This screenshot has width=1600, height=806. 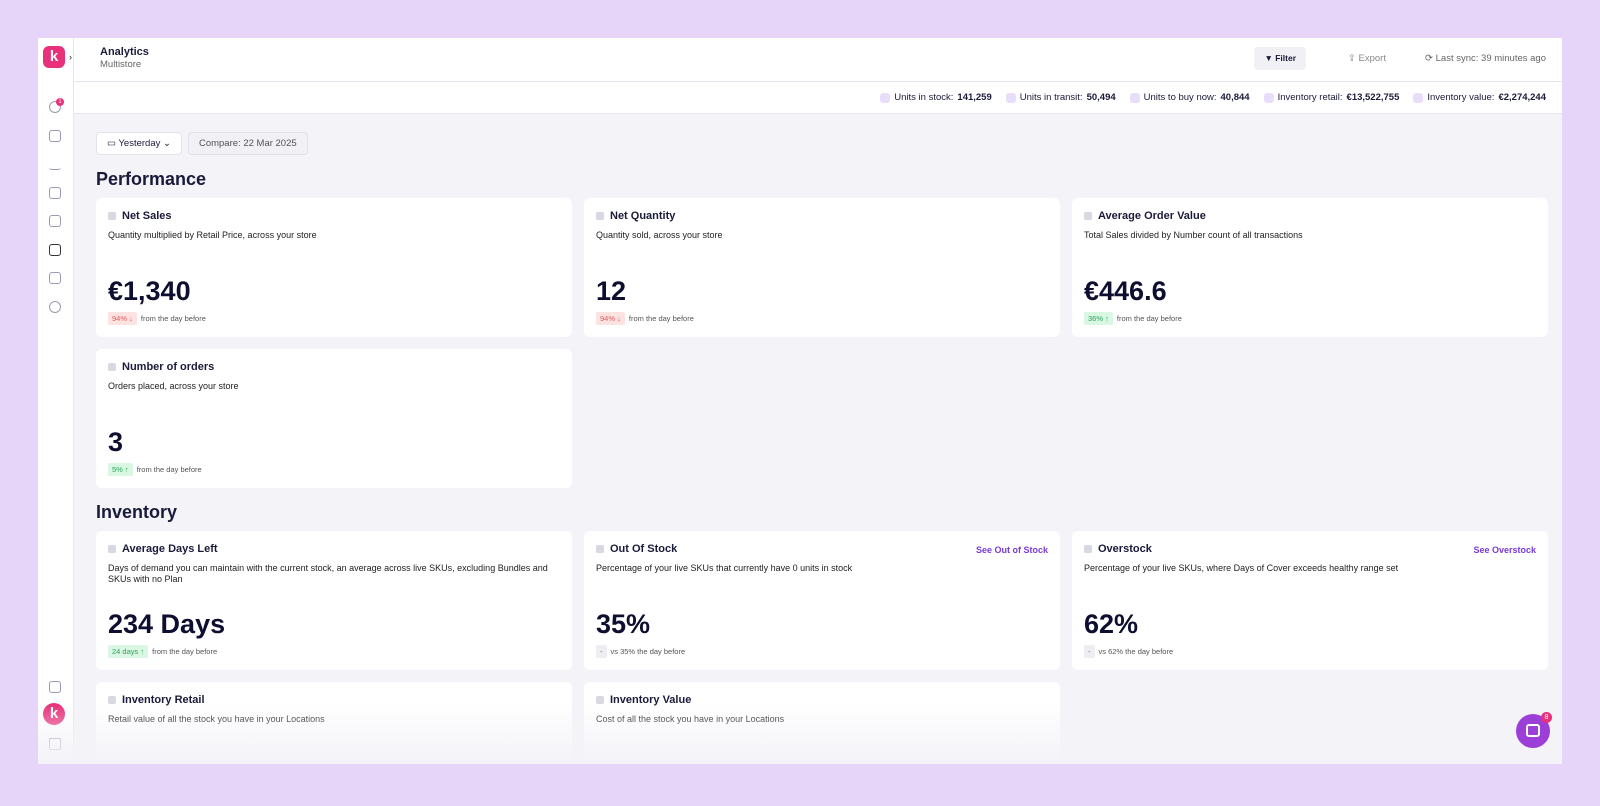 What do you see at coordinates (924, 97) in the screenshot?
I see `stat-label: Units in stock:` at bounding box center [924, 97].